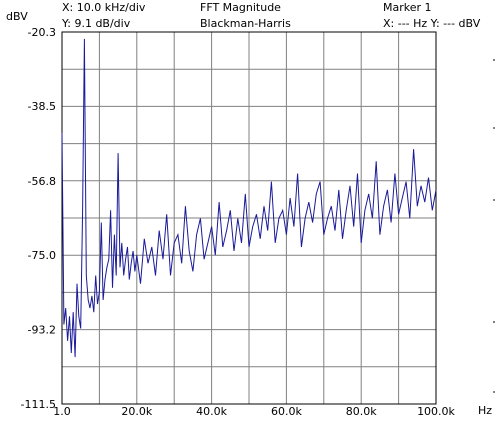  What do you see at coordinates (17, 16) in the screenshot?
I see `y-unit-label: dBV` at bounding box center [17, 16].